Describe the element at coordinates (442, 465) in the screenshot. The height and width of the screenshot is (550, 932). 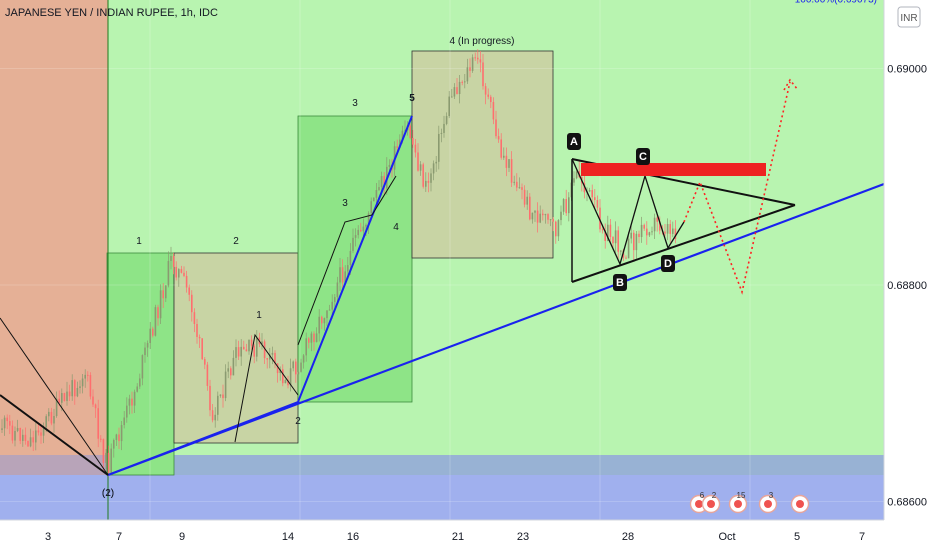
I see `support-zone-band` at that location.